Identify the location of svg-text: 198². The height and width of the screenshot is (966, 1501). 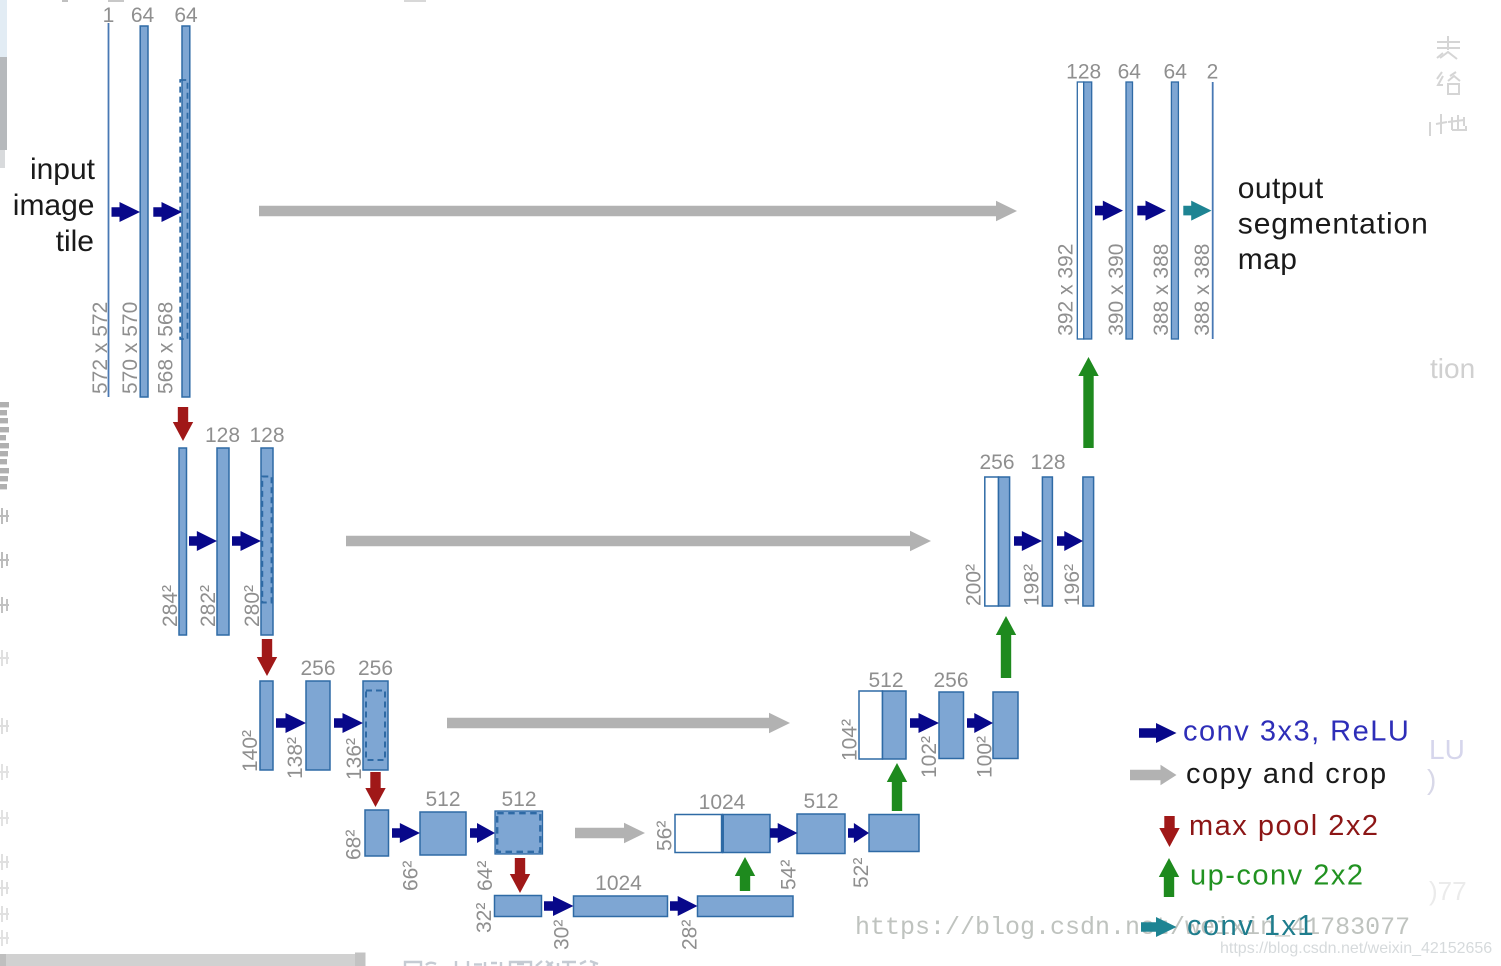
(1032, 585).